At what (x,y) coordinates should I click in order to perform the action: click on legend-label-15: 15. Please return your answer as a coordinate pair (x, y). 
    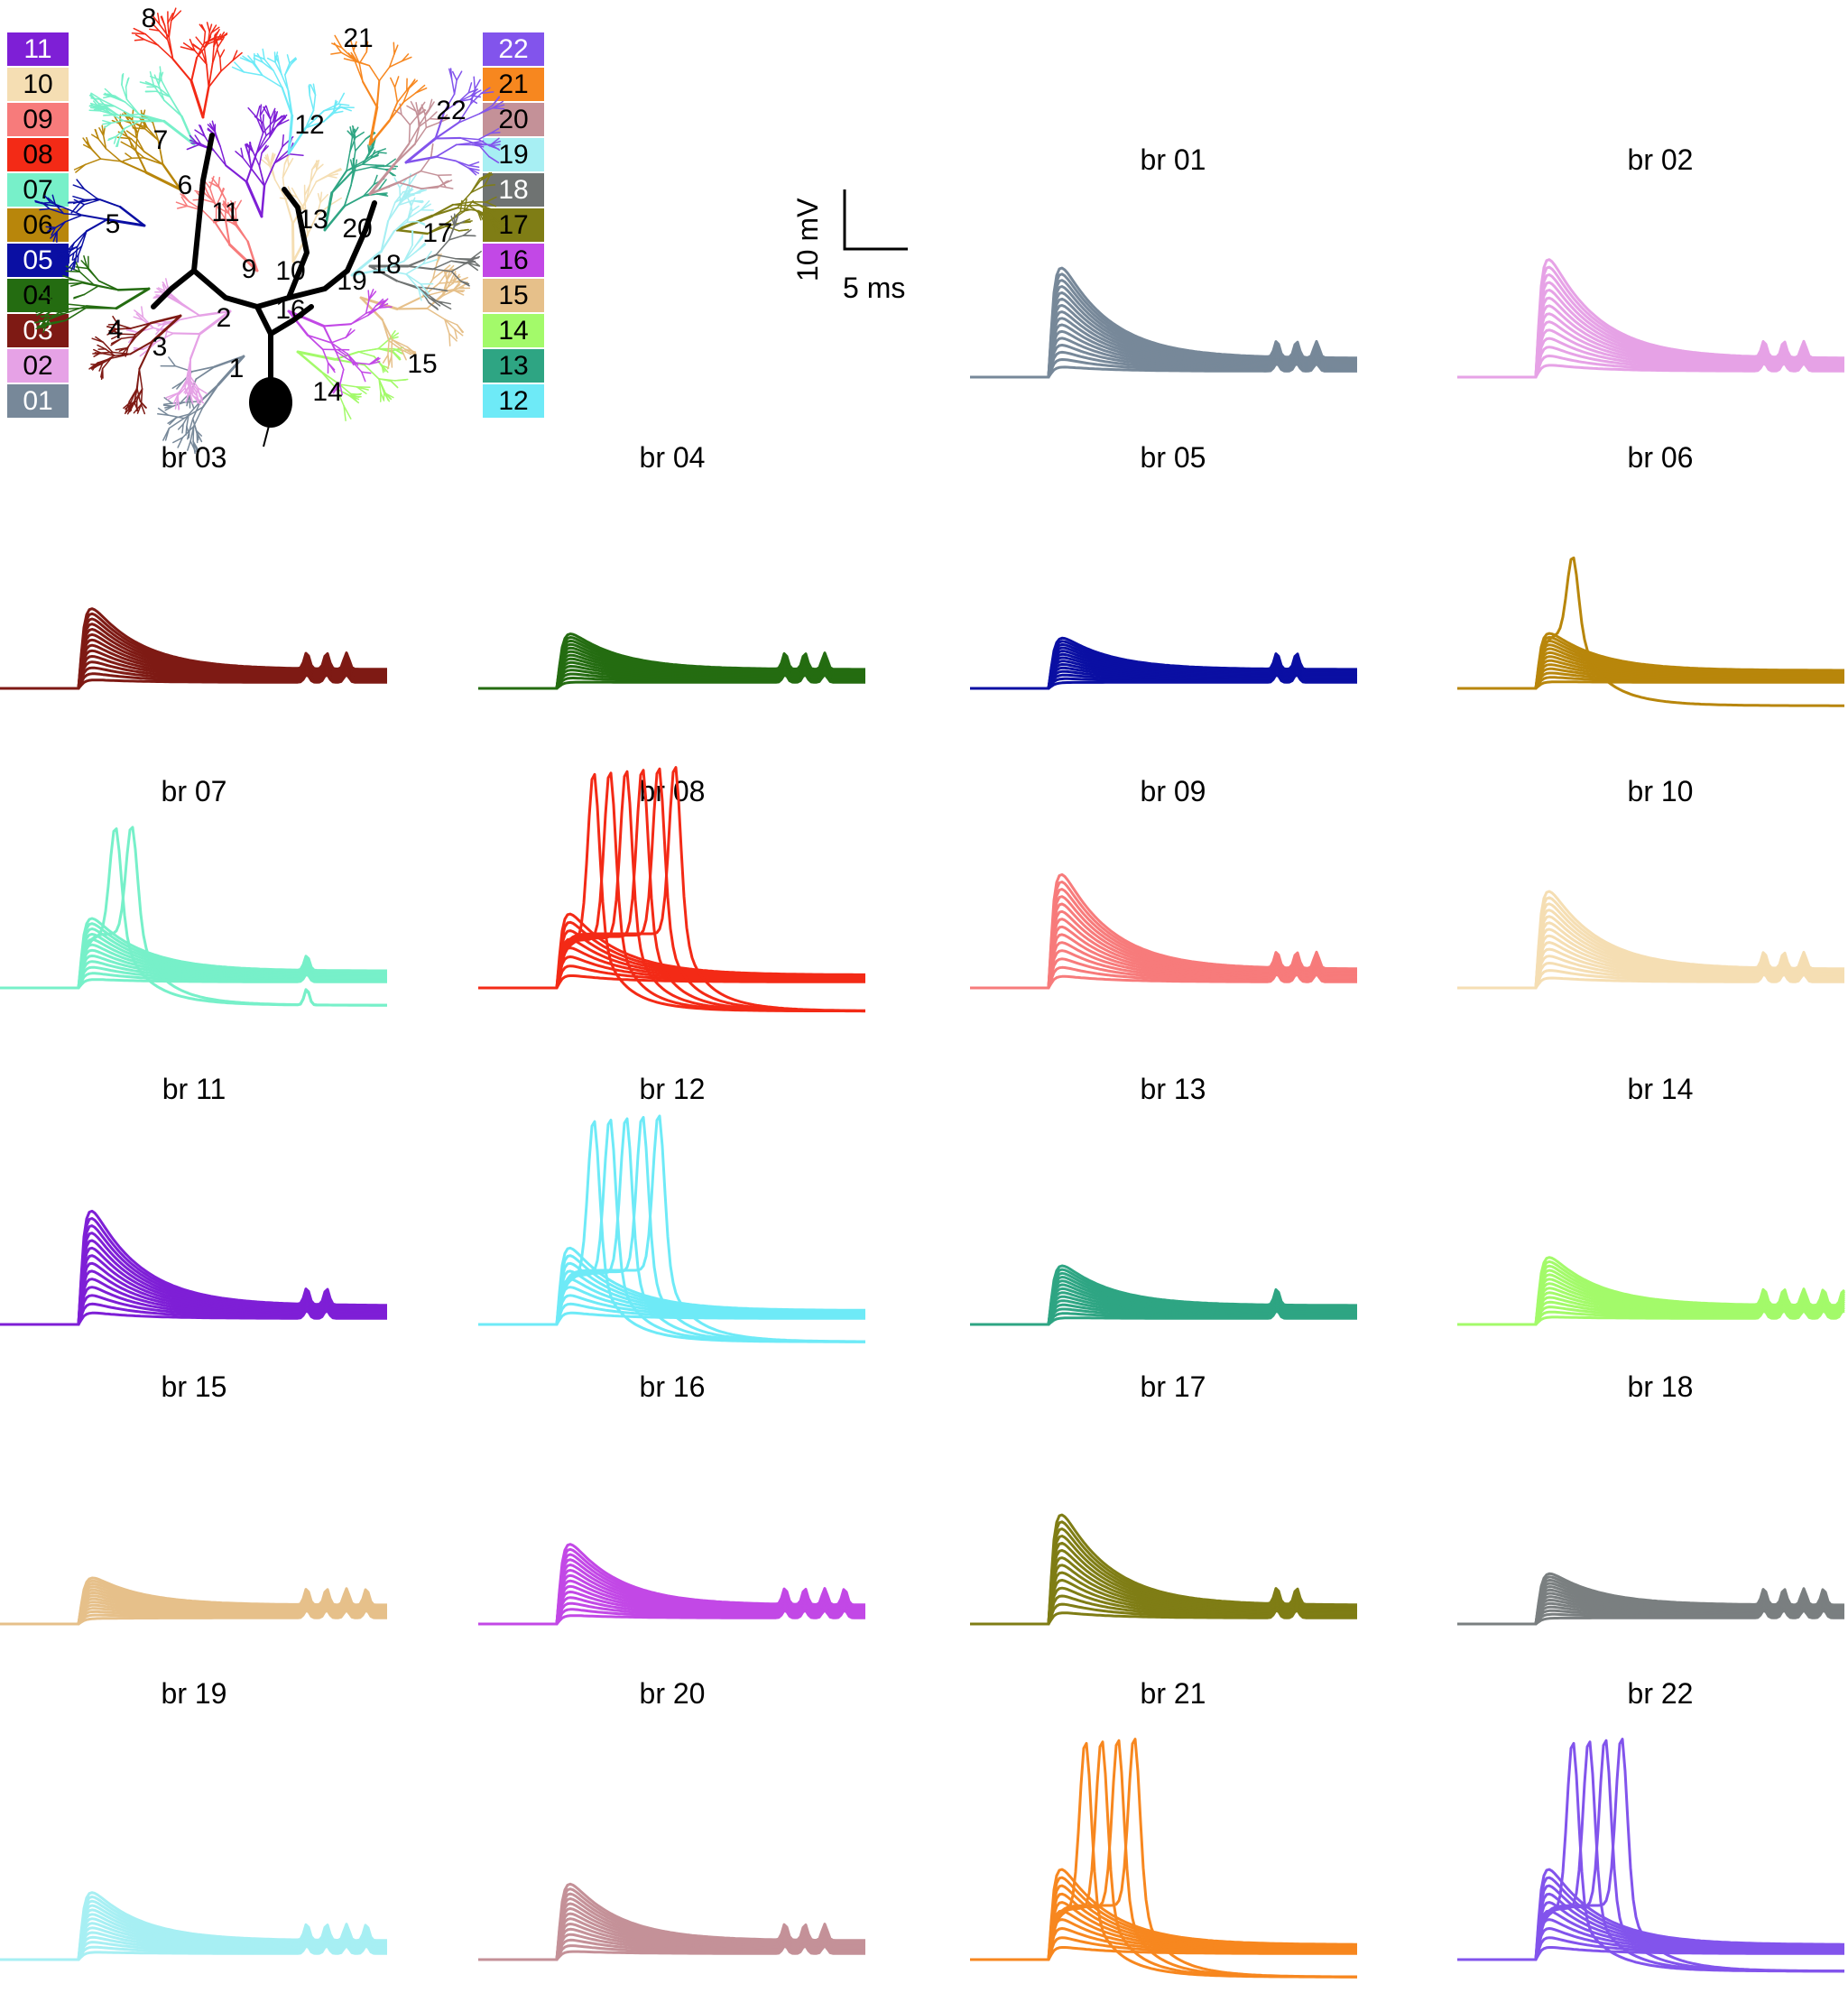
    Looking at the image, I should click on (513, 295).